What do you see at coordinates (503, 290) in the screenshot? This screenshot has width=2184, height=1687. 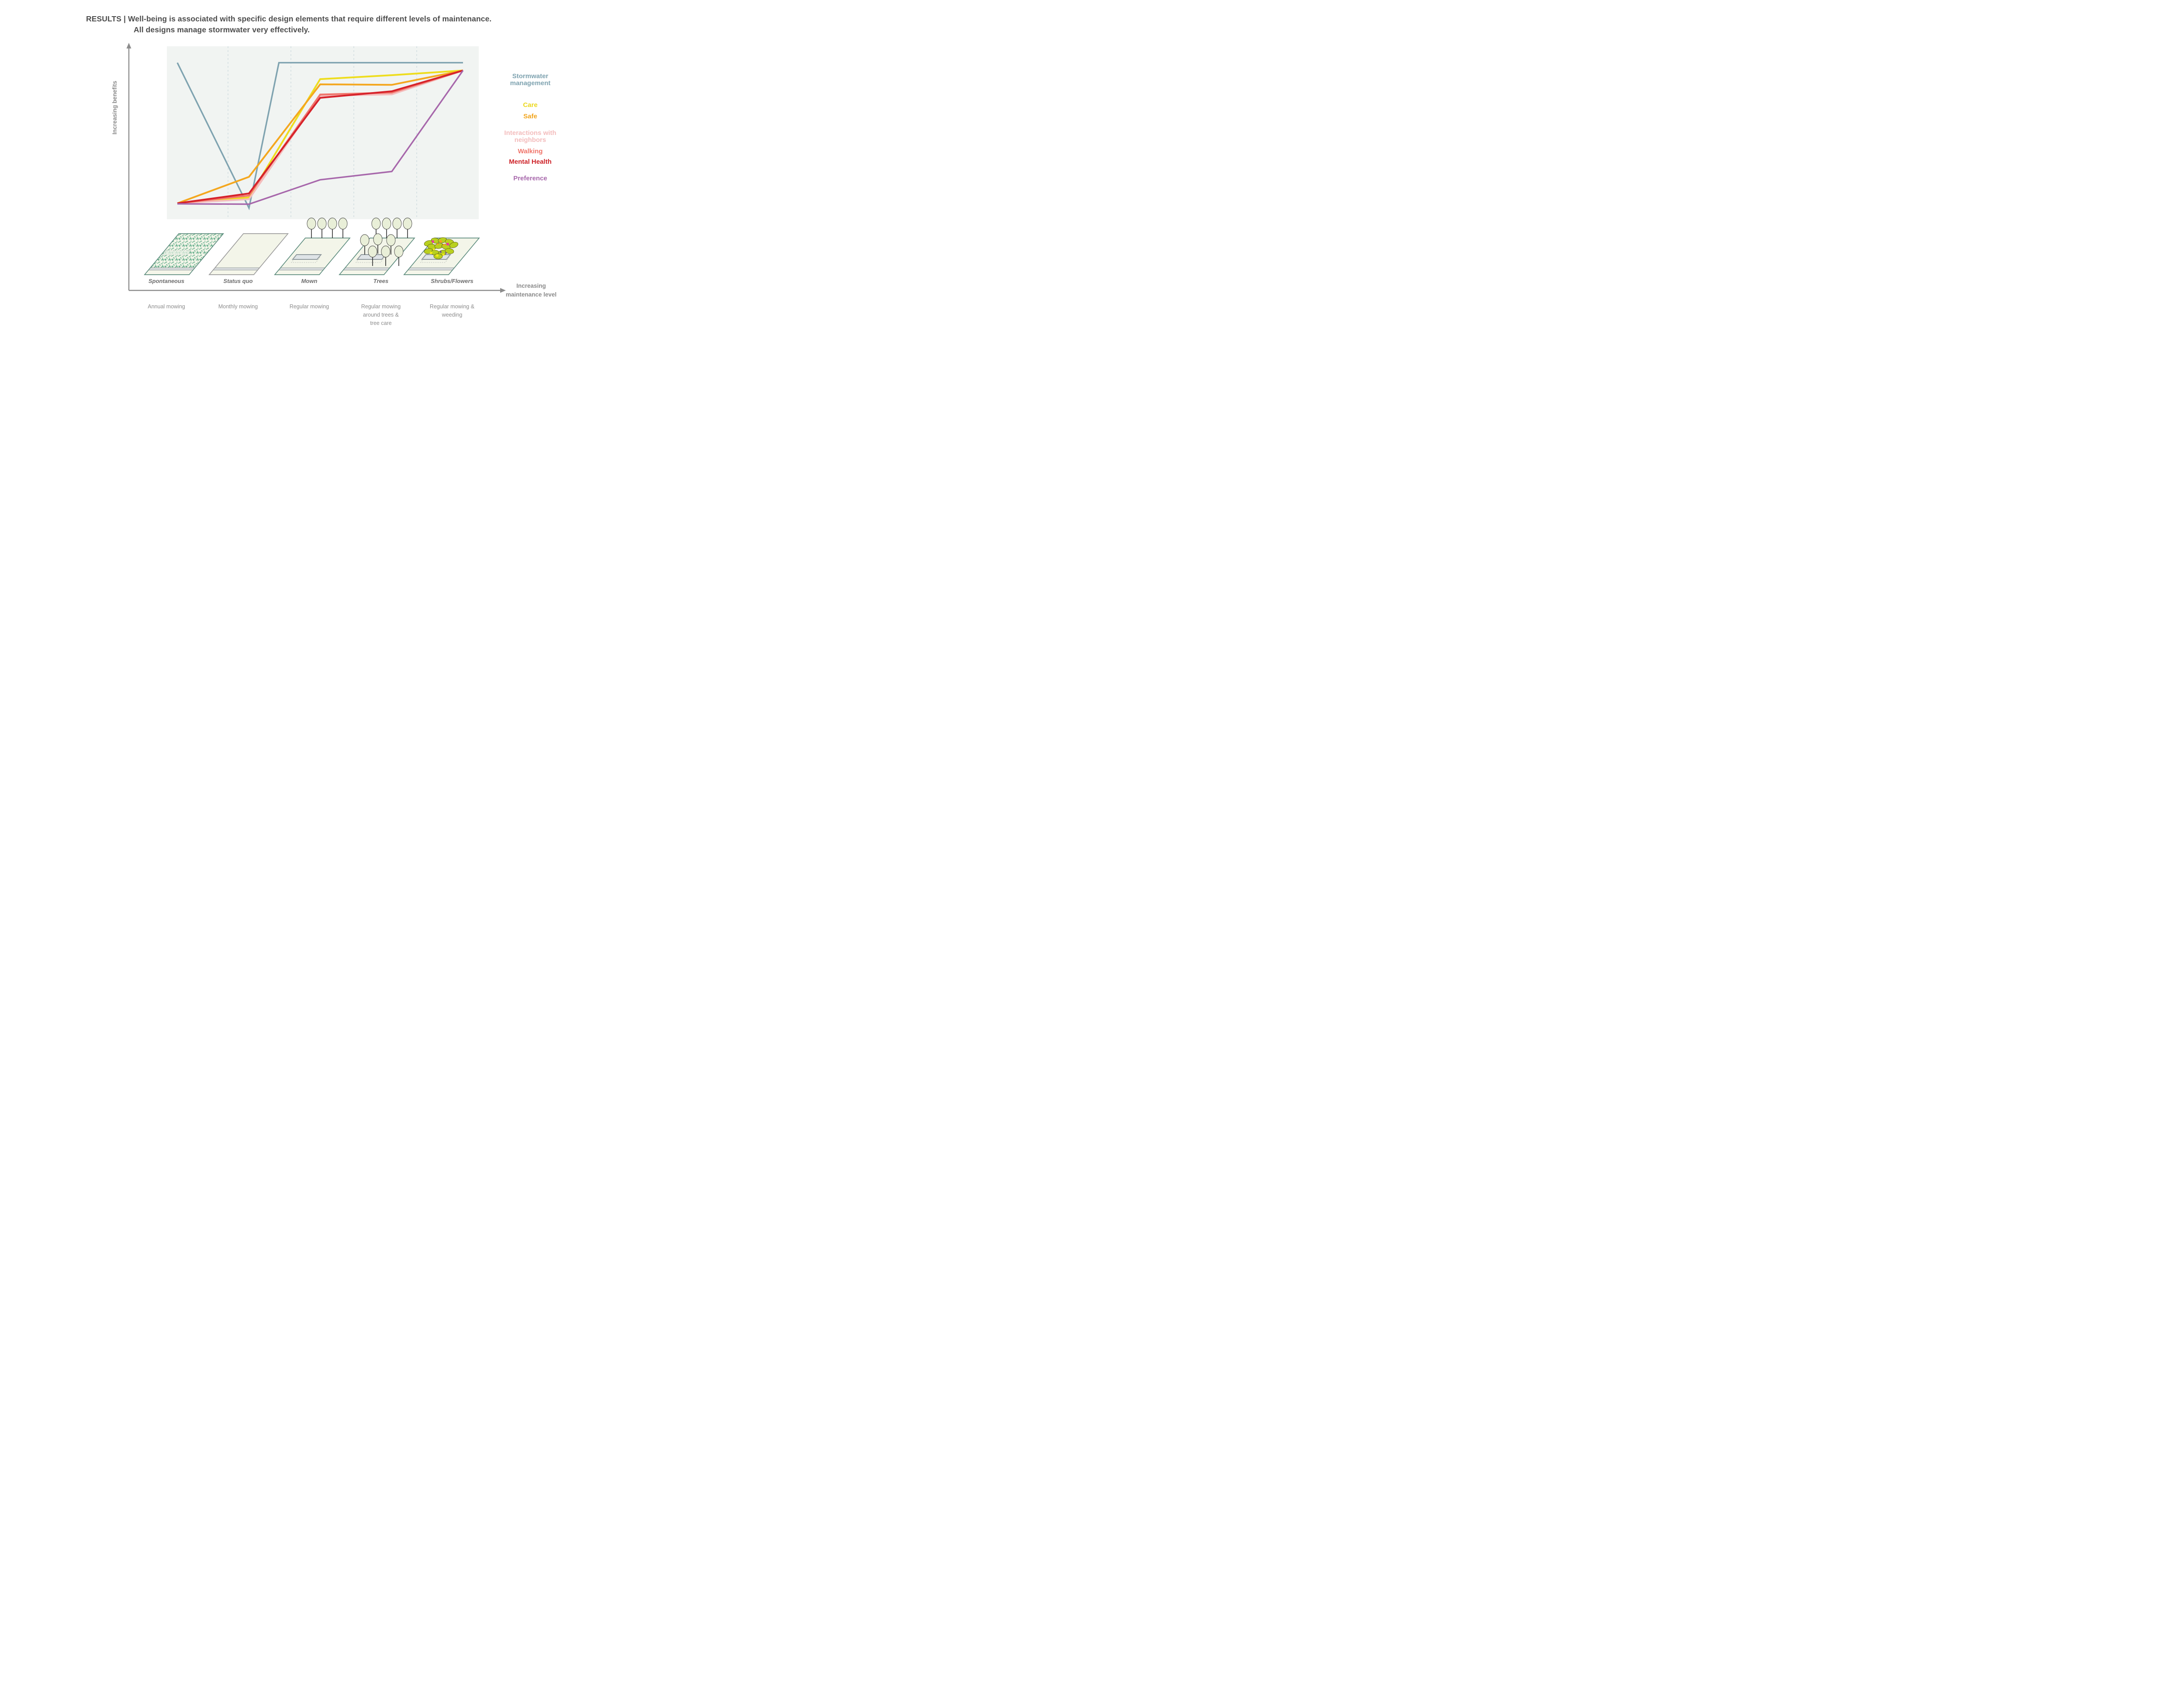 I see `x-axis-arrowhead` at bounding box center [503, 290].